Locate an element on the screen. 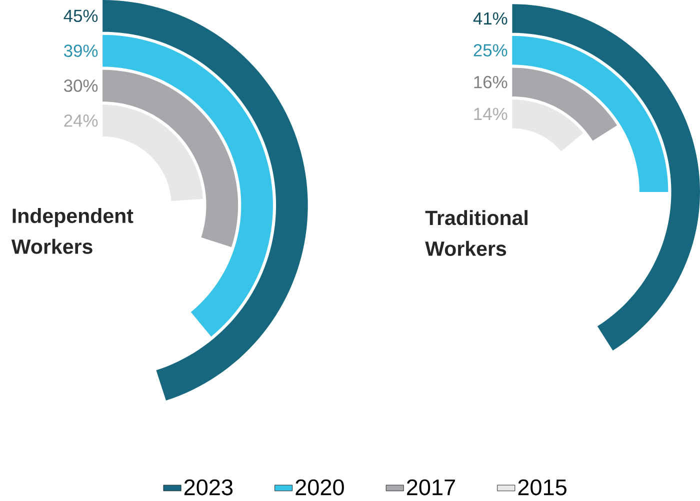 This screenshot has width=700, height=501. data-label: 45% is located at coordinates (81, 16).